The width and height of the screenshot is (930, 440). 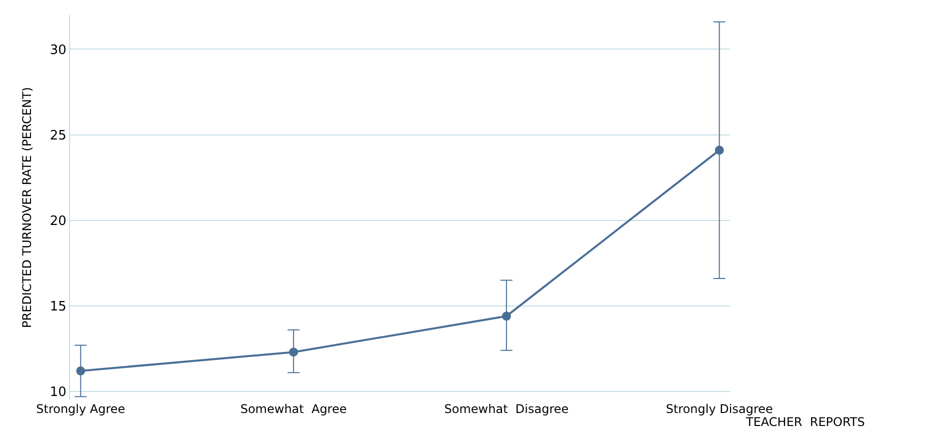 What do you see at coordinates (58, 50) in the screenshot?
I see `y-tick-label: 30` at bounding box center [58, 50].